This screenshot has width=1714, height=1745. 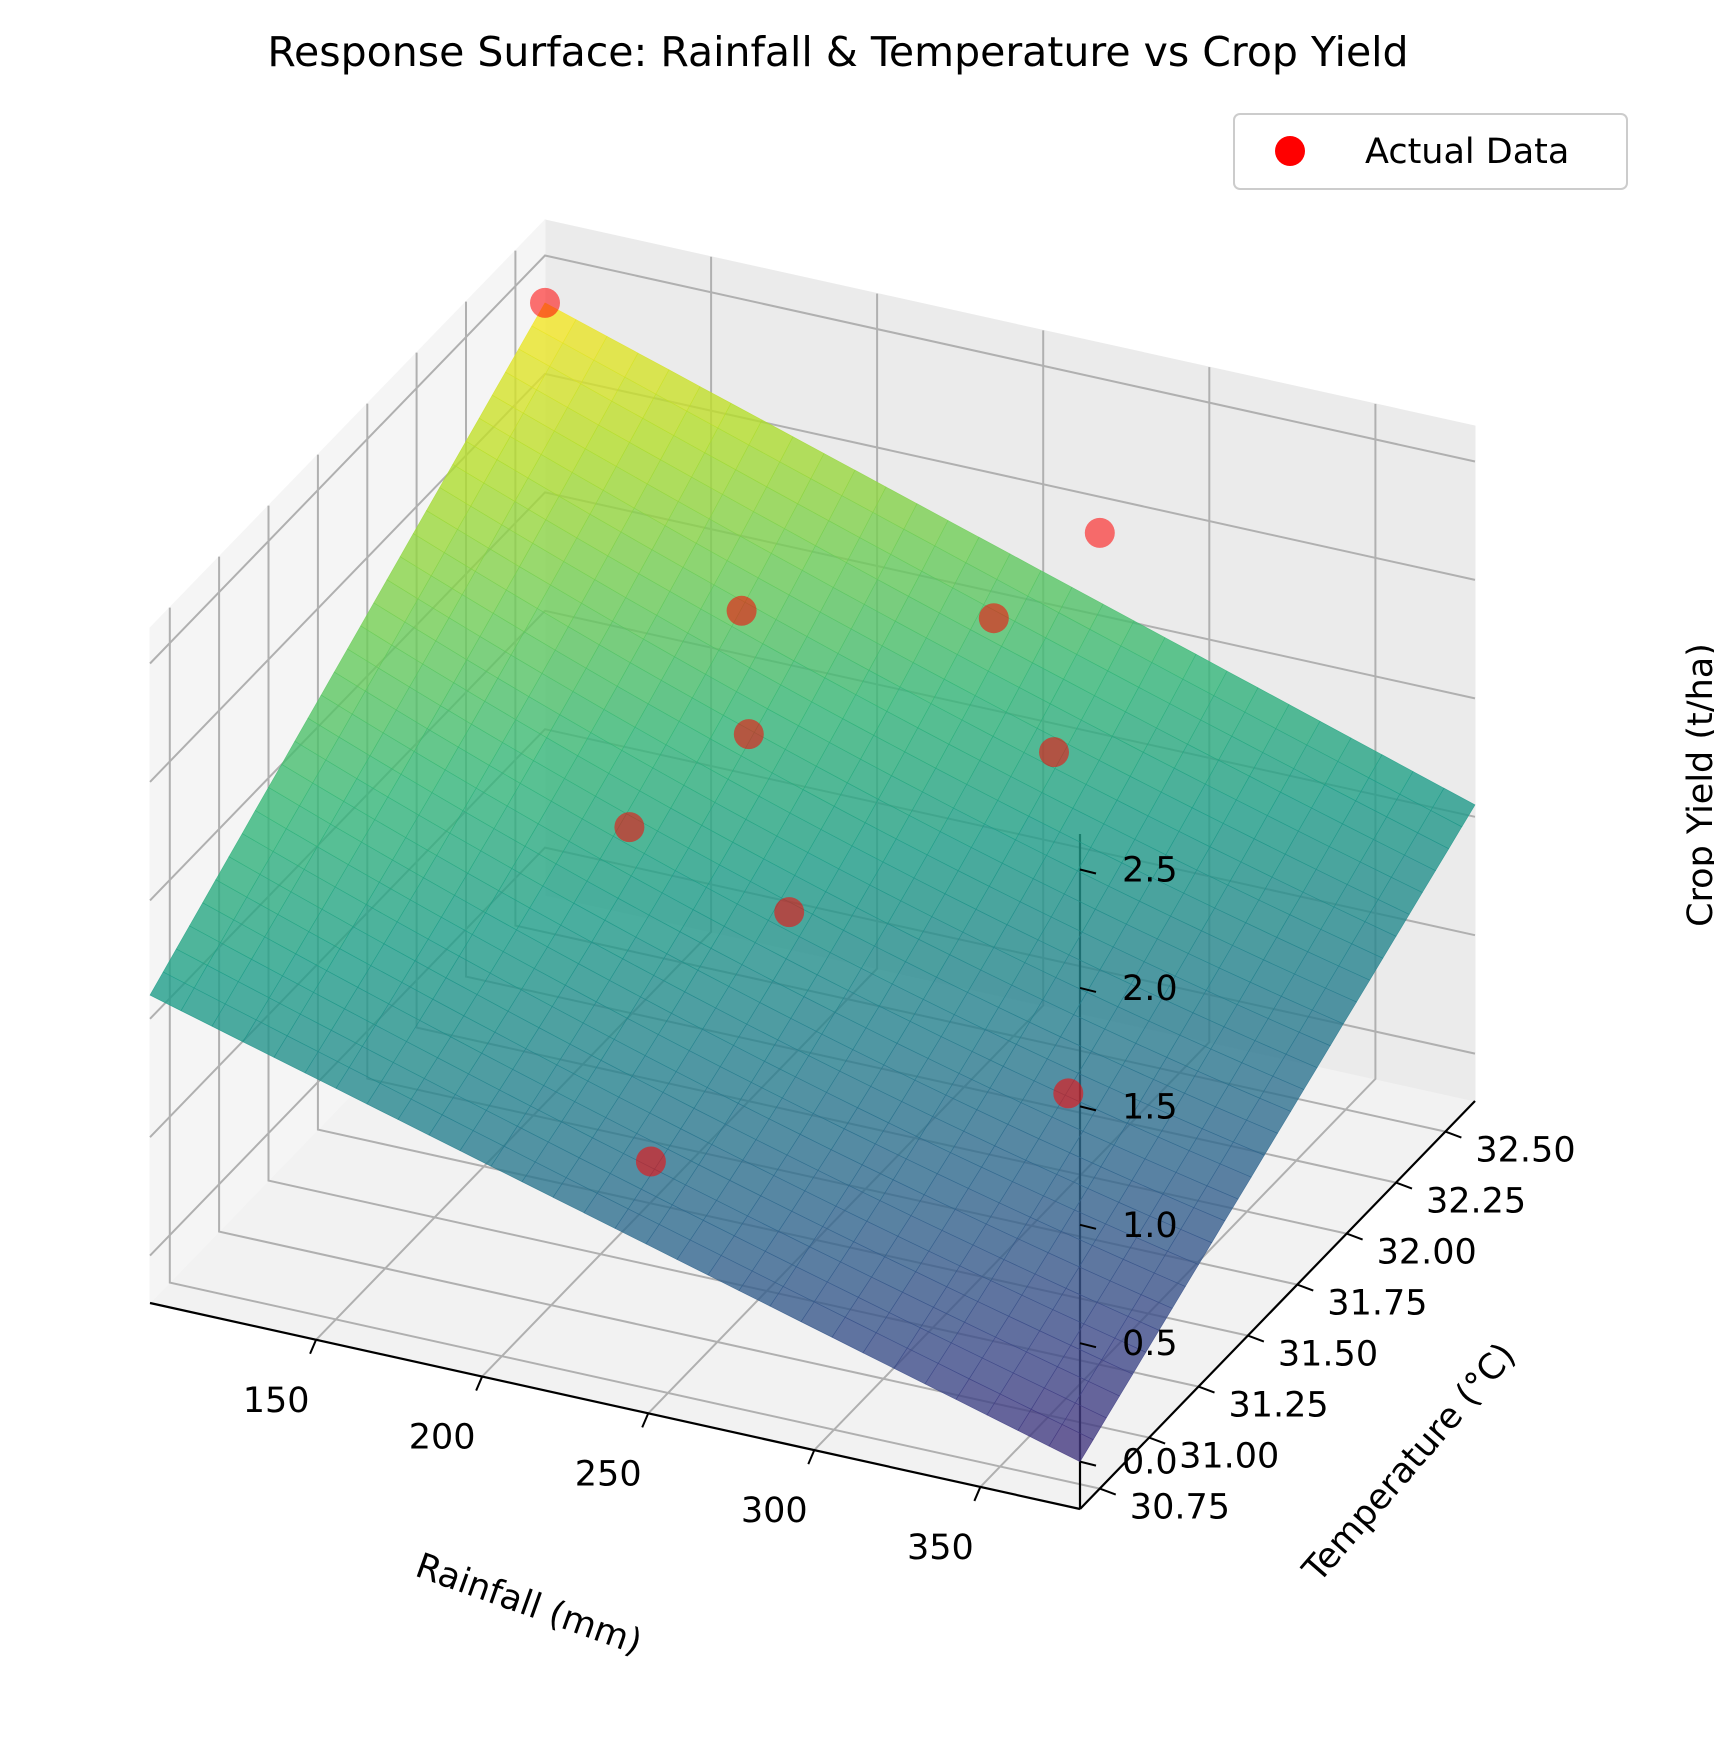 I want to click on legend-label: Actual Data, so click(x=1467, y=152).